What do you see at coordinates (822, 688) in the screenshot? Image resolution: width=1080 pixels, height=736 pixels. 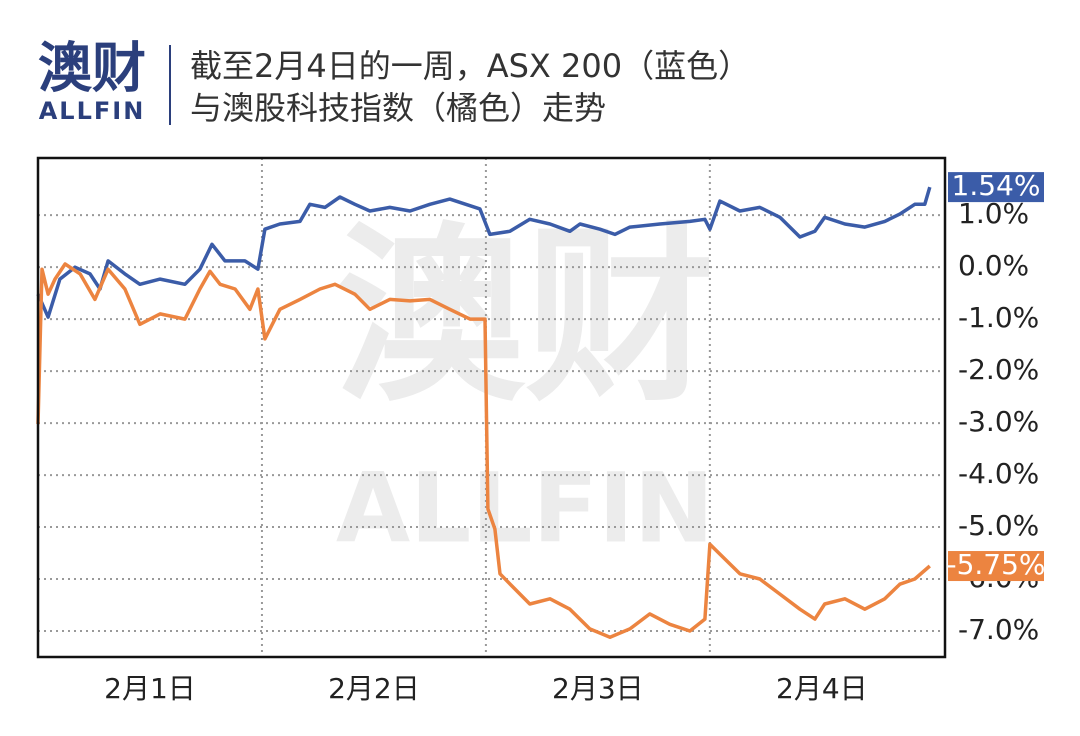 I see `x-tick-label: 2月4日` at bounding box center [822, 688].